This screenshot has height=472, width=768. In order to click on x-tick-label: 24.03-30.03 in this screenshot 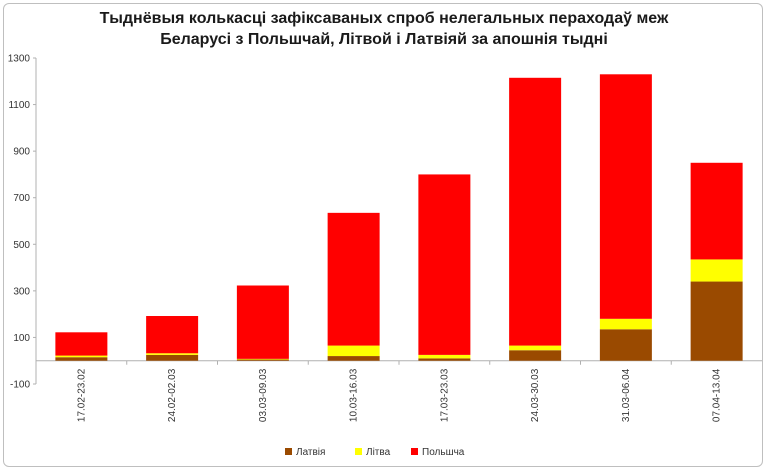, I will do `click(535, 395)`.